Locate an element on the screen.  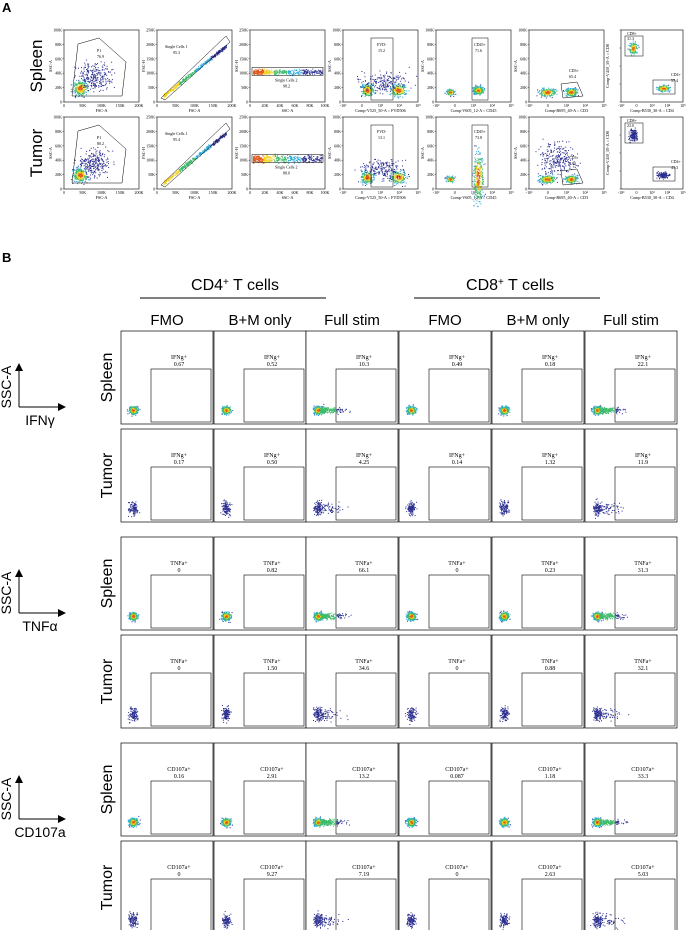
x-tick-label: 0 is located at coordinates (64, 192).